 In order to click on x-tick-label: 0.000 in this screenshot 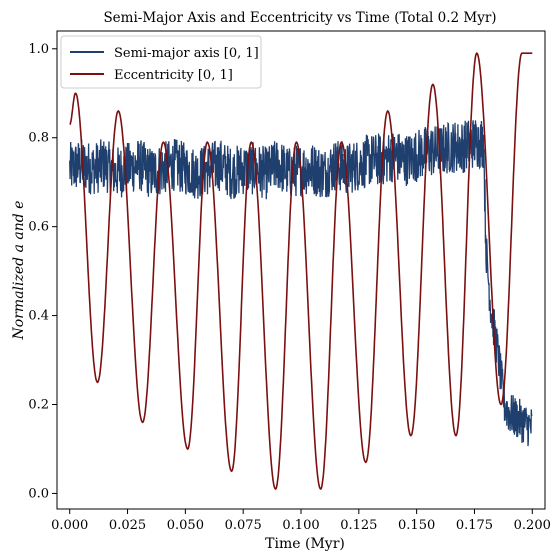, I will do `click(69, 525)`.